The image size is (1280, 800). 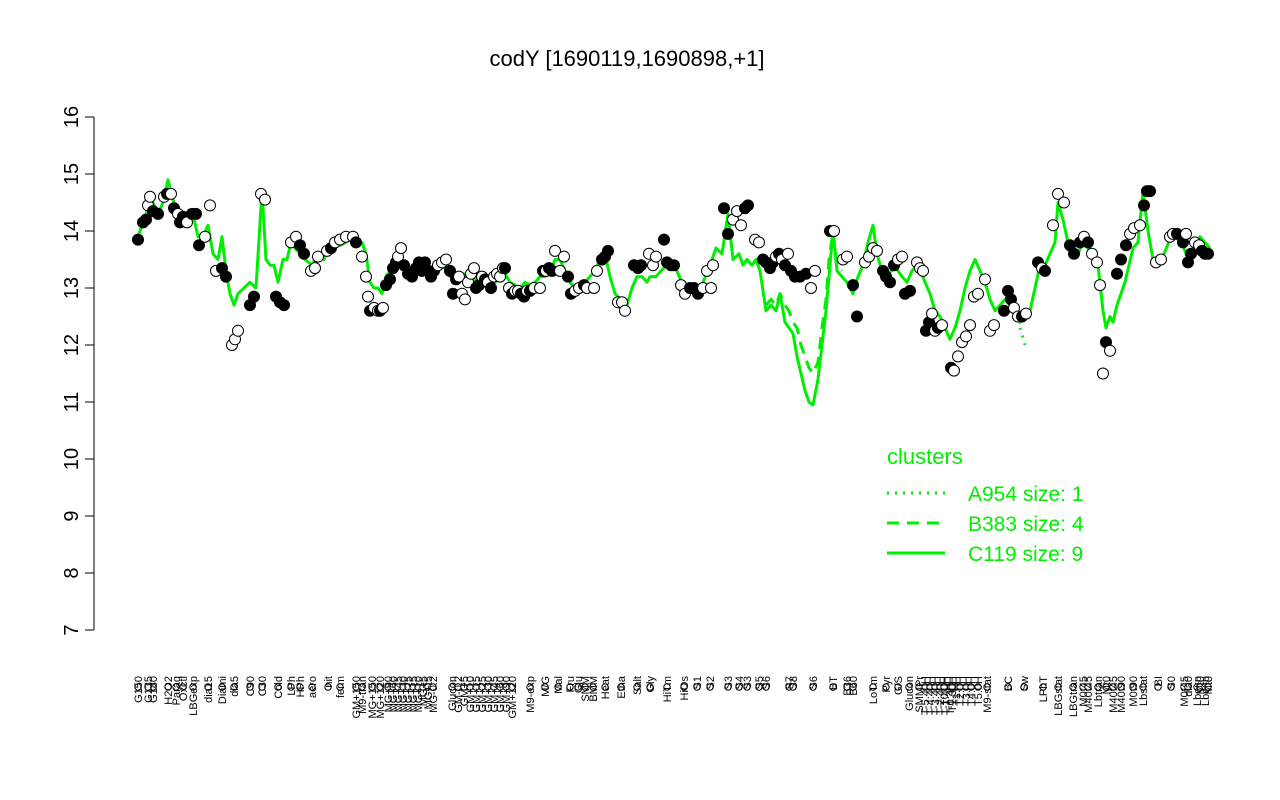 What do you see at coordinates (848, 686) in the screenshot?
I see `x-tick-label: B36` at bounding box center [848, 686].